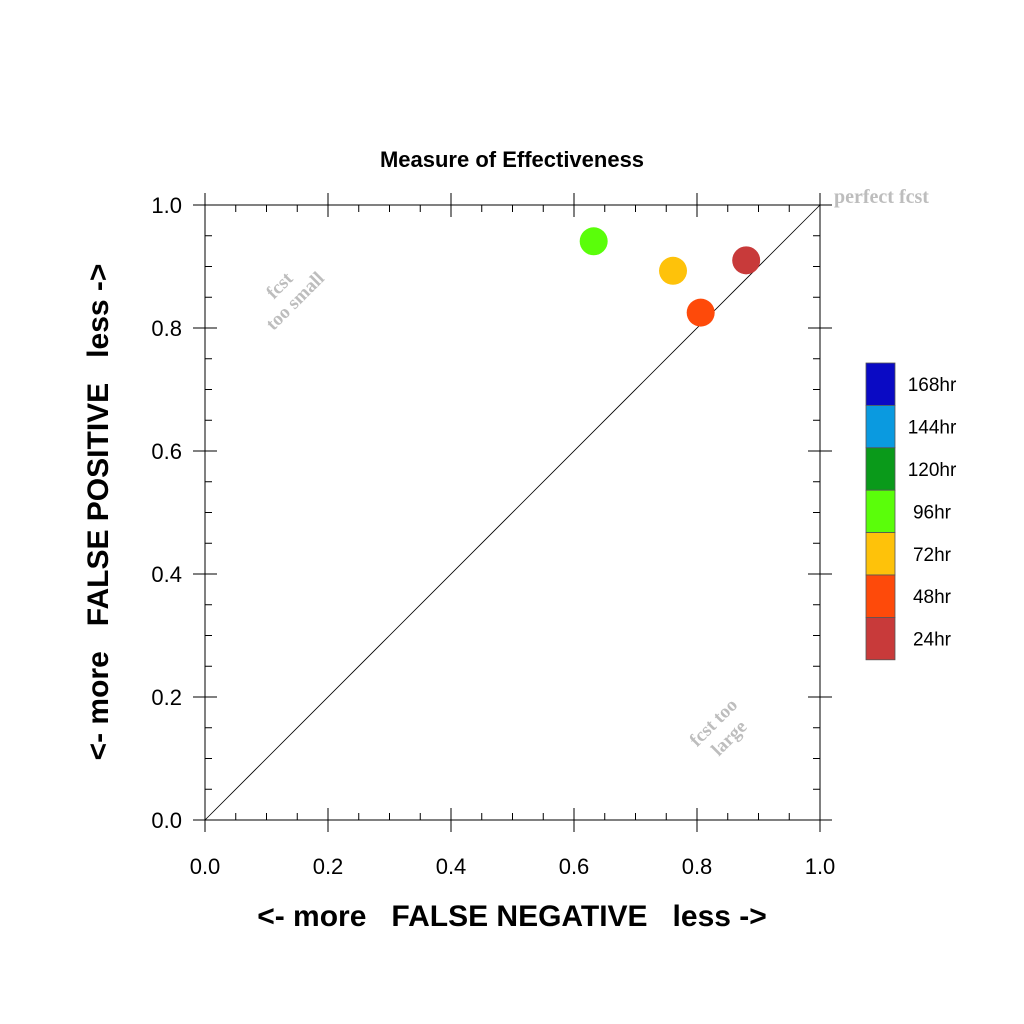 The height and width of the screenshot is (1024, 1024). I want to click on x-tick-label: 0.4, so click(451, 866).